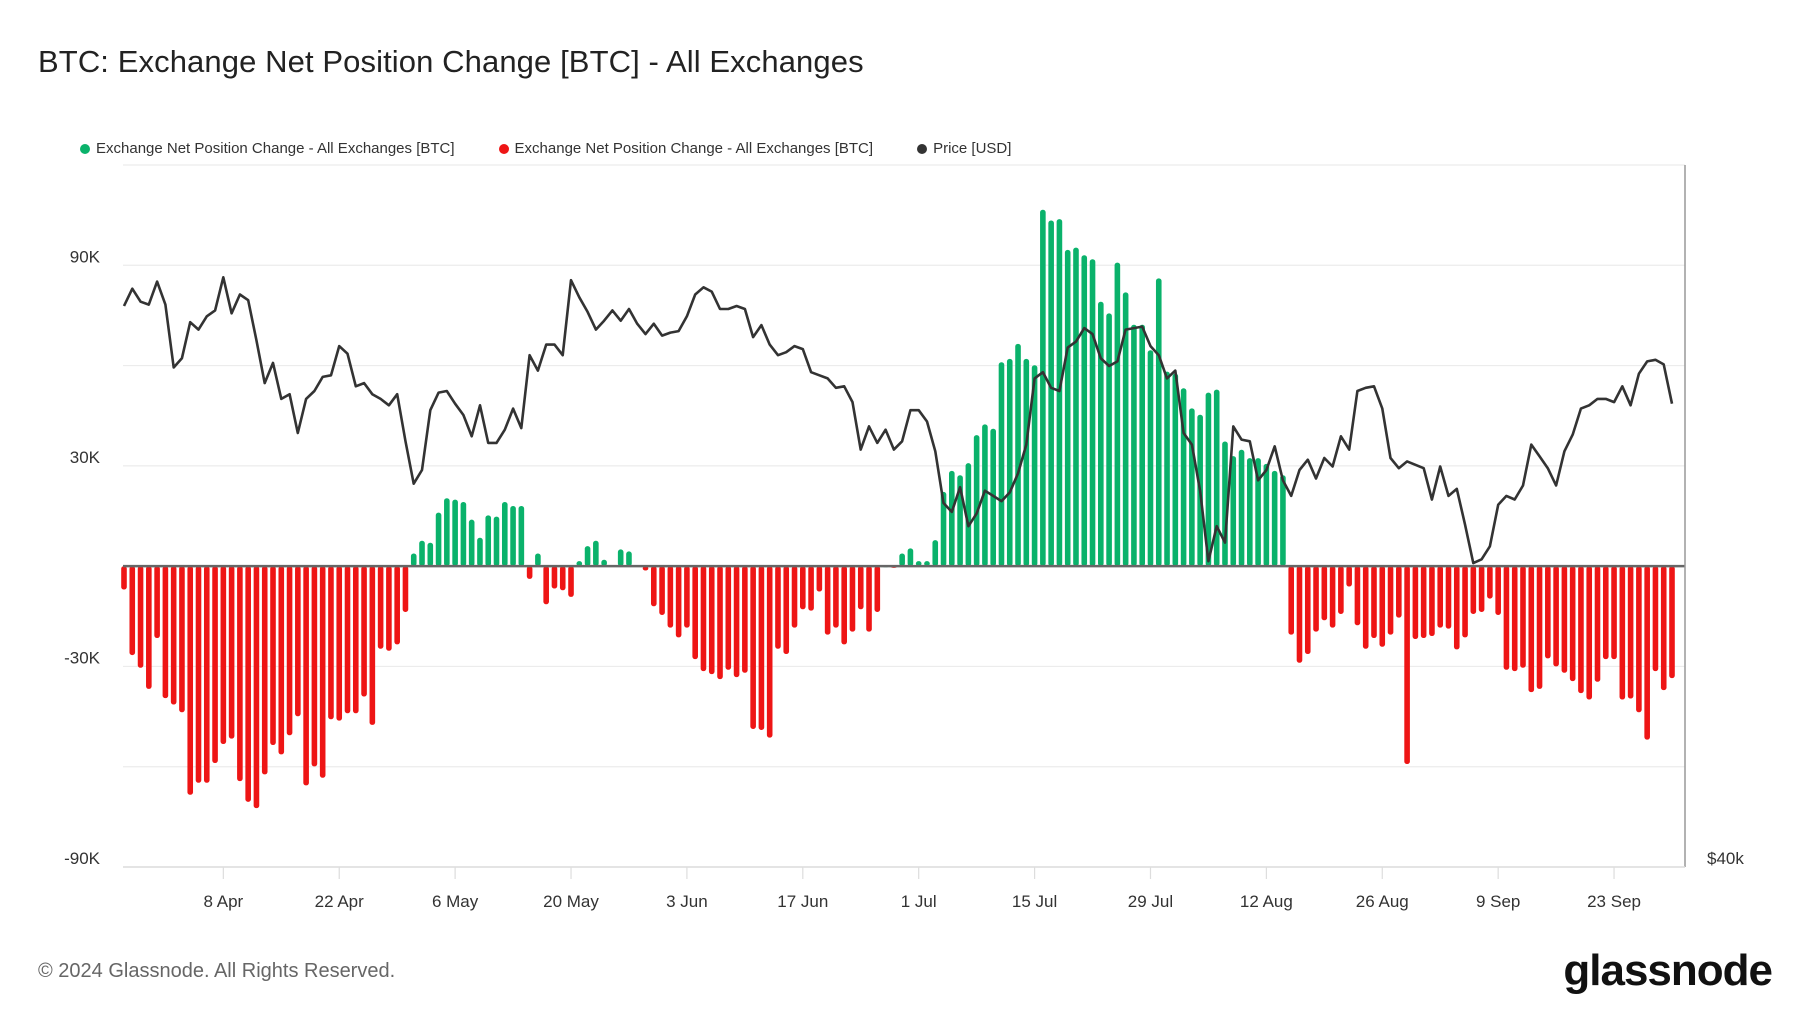  What do you see at coordinates (571, 901) in the screenshot?
I see `x-tick-label: 20 May` at bounding box center [571, 901].